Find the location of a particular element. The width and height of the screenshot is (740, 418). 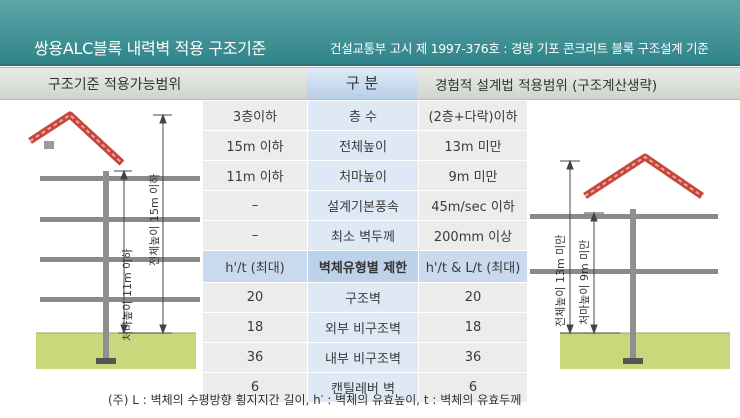

table-cell: (2층+다락)이하 is located at coordinates (472, 116).